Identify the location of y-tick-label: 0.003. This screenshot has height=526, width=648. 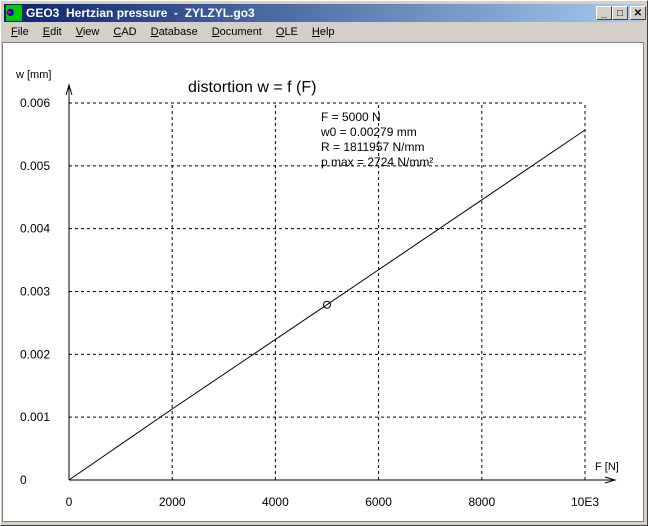
(35, 292).